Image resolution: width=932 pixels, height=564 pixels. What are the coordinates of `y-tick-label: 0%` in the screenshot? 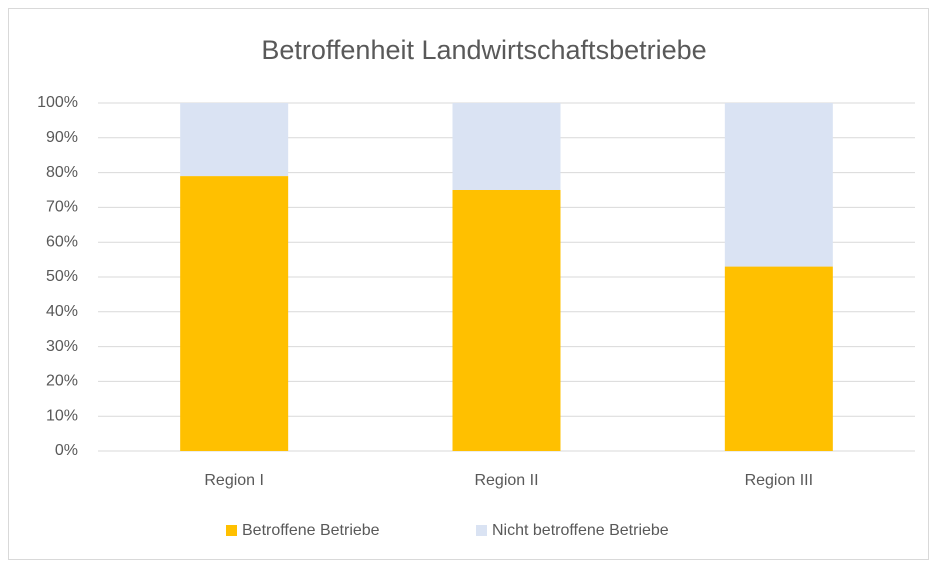 It's located at (66, 450).